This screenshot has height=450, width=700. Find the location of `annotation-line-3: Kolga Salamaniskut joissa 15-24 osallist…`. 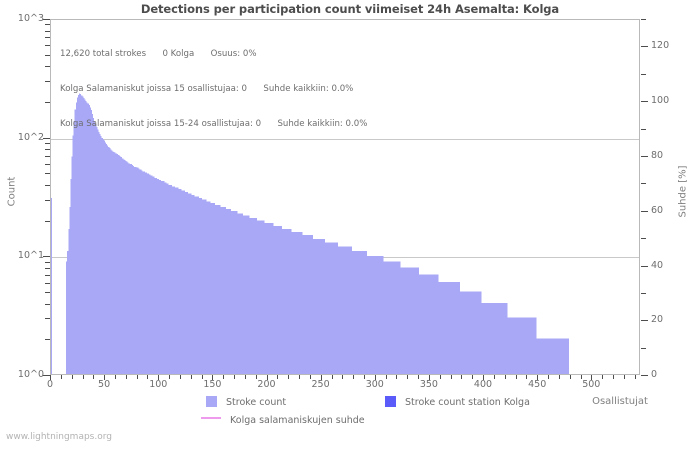

annotation-line-3: Kolga Salamaniskut joissa 15-24 osallist… is located at coordinates (214, 123).